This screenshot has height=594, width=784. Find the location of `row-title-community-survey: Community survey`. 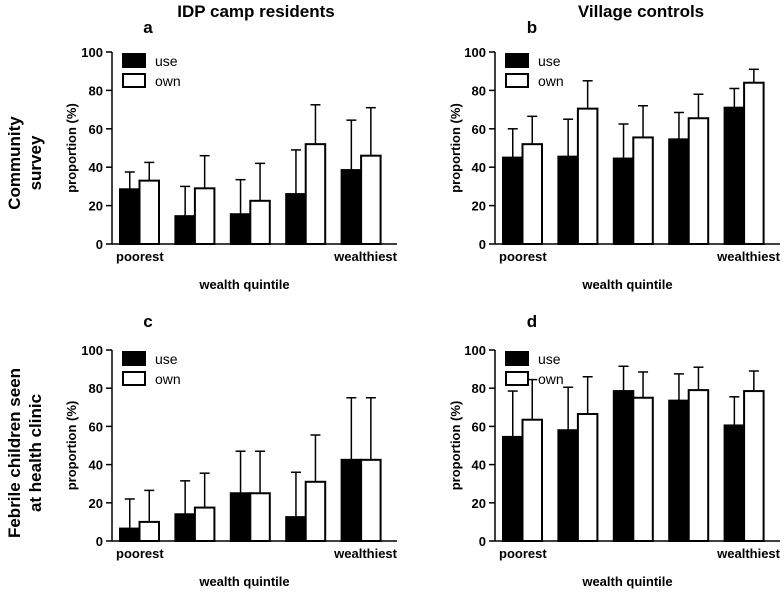

row-title-community-survey: Community survey is located at coordinates (25, 163).